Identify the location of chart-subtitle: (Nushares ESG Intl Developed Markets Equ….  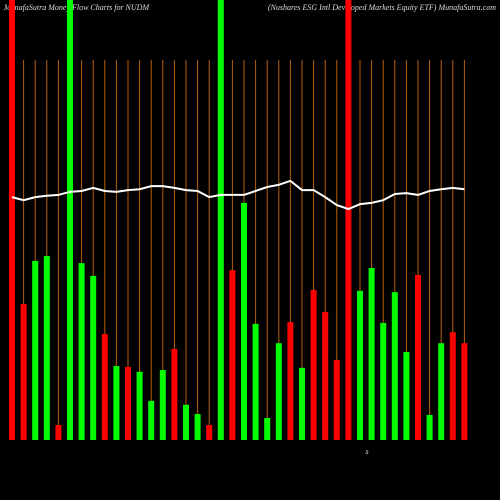
(382, 7).